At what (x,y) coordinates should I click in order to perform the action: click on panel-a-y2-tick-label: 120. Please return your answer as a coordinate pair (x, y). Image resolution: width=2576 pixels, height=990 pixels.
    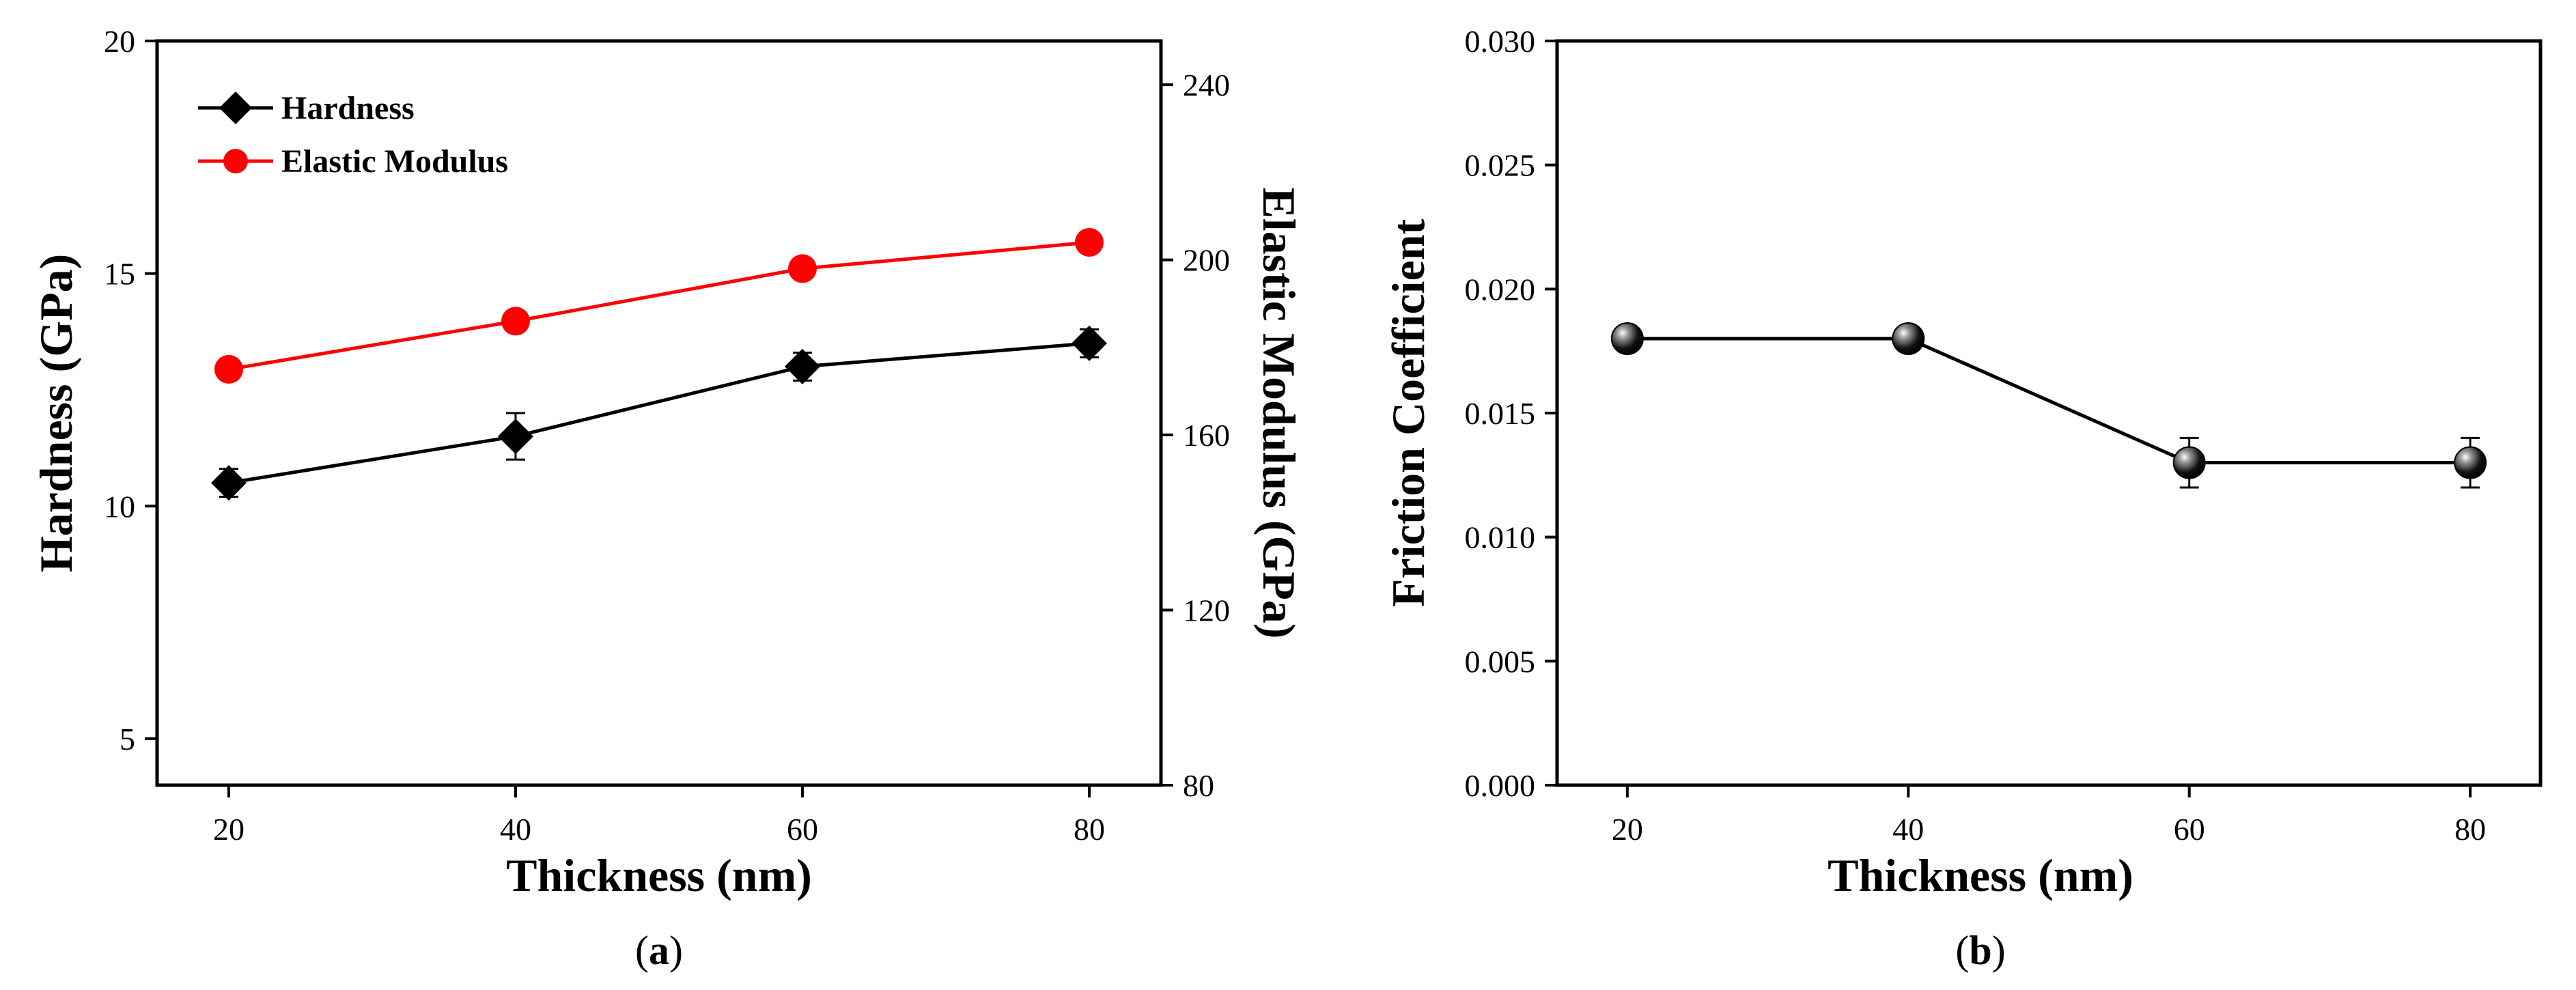
    Looking at the image, I should click on (1206, 611).